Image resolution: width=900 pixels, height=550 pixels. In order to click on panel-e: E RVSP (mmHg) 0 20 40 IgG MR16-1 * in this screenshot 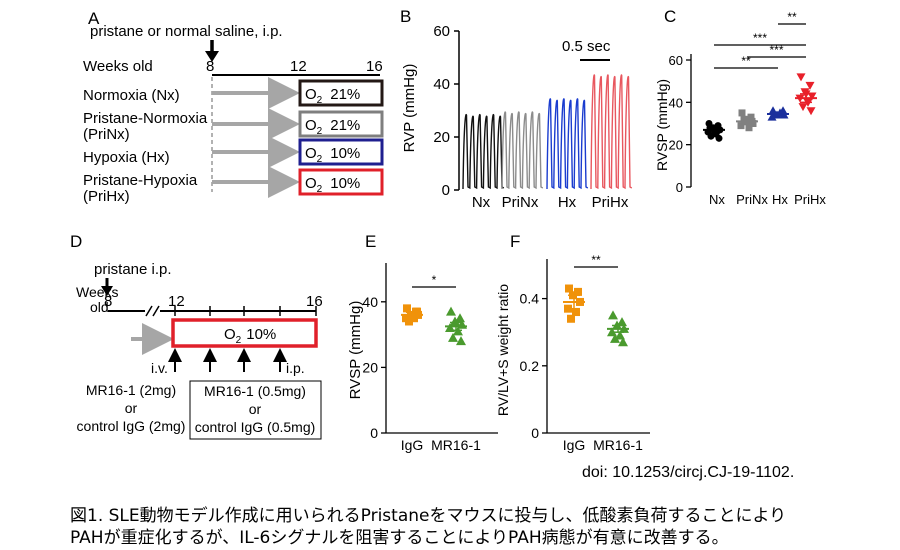, I will do `click(422, 342)`.